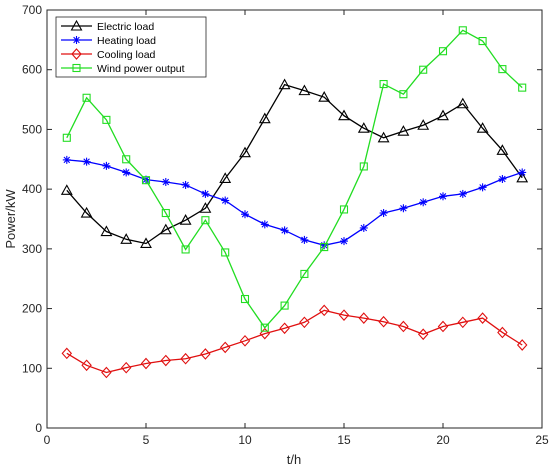 Image resolution: width=550 pixels, height=471 pixels. I want to click on legend-label: Heating load, so click(126, 41).